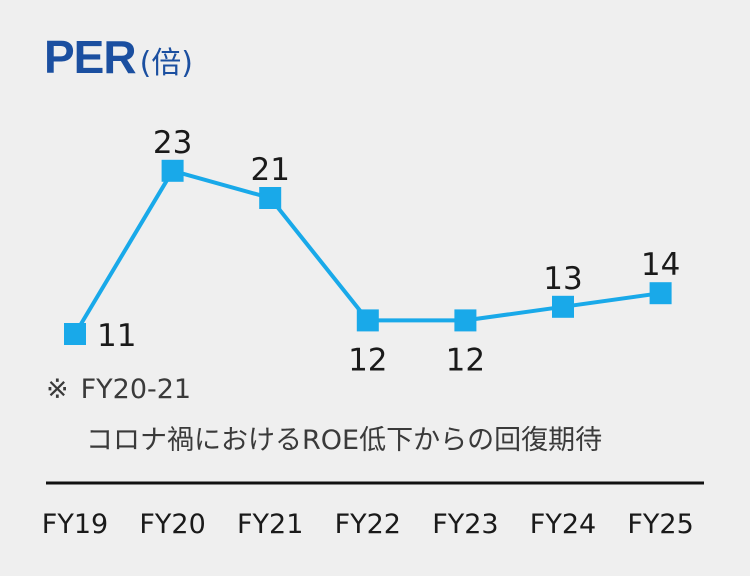 This screenshot has height=576, width=750. Describe the element at coordinates (172, 143) in the screenshot. I see `data-label-fy20: 23` at that location.